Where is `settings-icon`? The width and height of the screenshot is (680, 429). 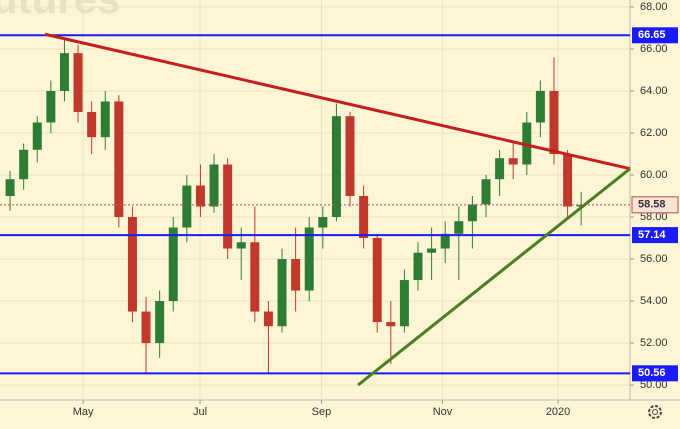
settings-icon is located at coordinates (655, 412).